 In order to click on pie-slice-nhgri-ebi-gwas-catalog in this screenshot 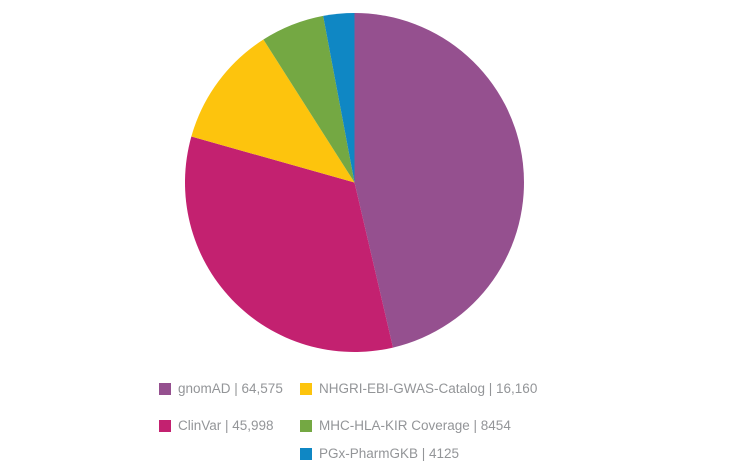, I will do `click(273, 111)`.